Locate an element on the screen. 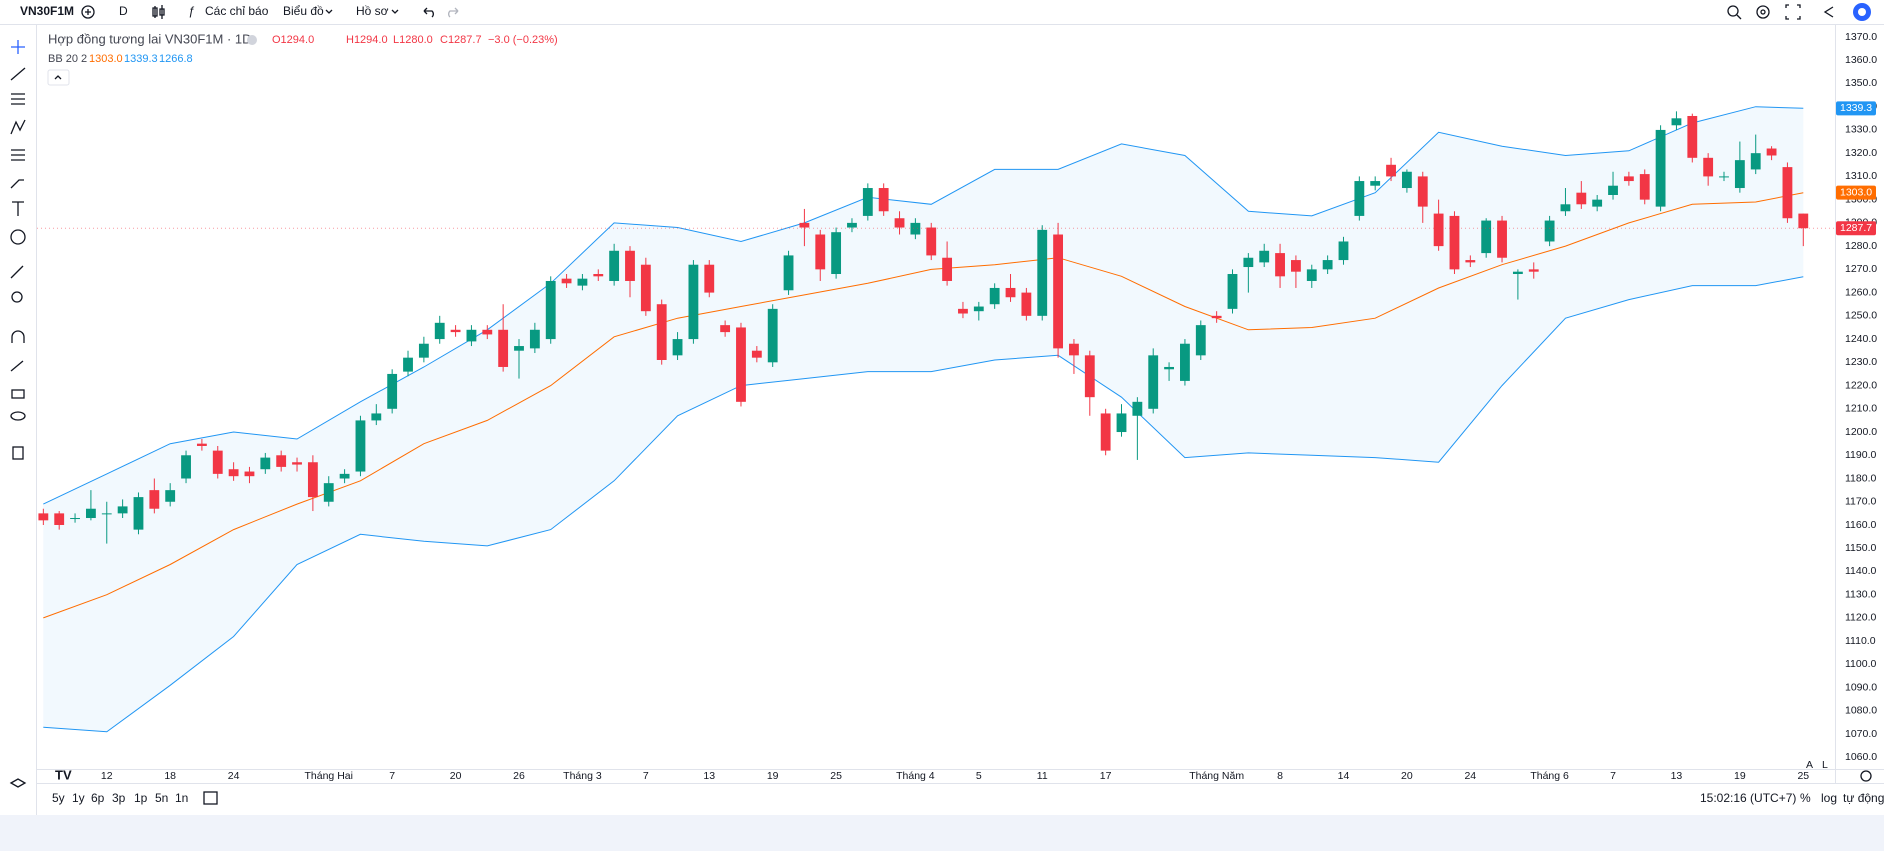 The image size is (1884, 851). legend-collapse is located at coordinates (58, 77).